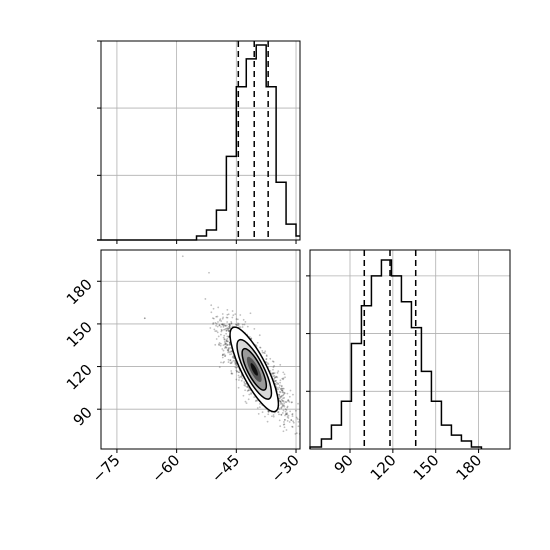  I want to click on hist2-quantile-lines, so click(390, 349).